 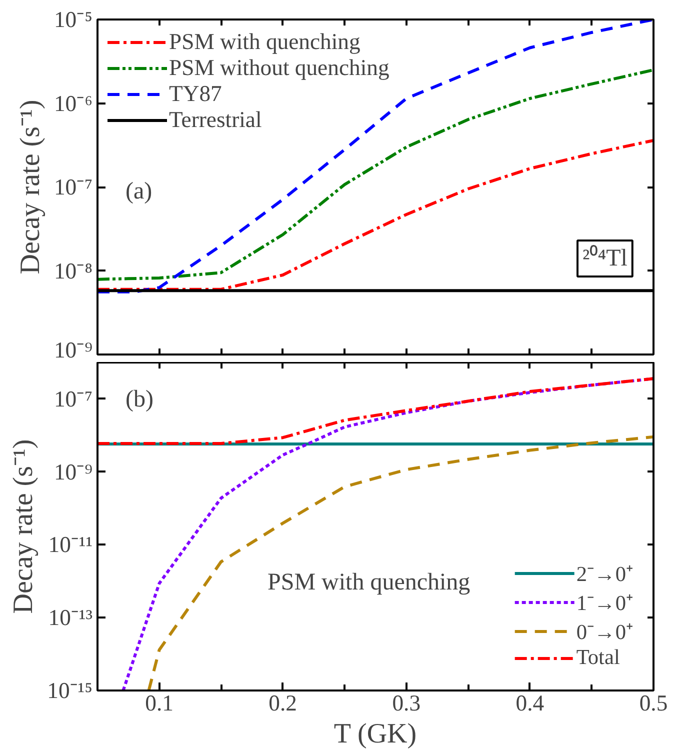 I want to click on legend-label: Total, so click(x=598, y=657).